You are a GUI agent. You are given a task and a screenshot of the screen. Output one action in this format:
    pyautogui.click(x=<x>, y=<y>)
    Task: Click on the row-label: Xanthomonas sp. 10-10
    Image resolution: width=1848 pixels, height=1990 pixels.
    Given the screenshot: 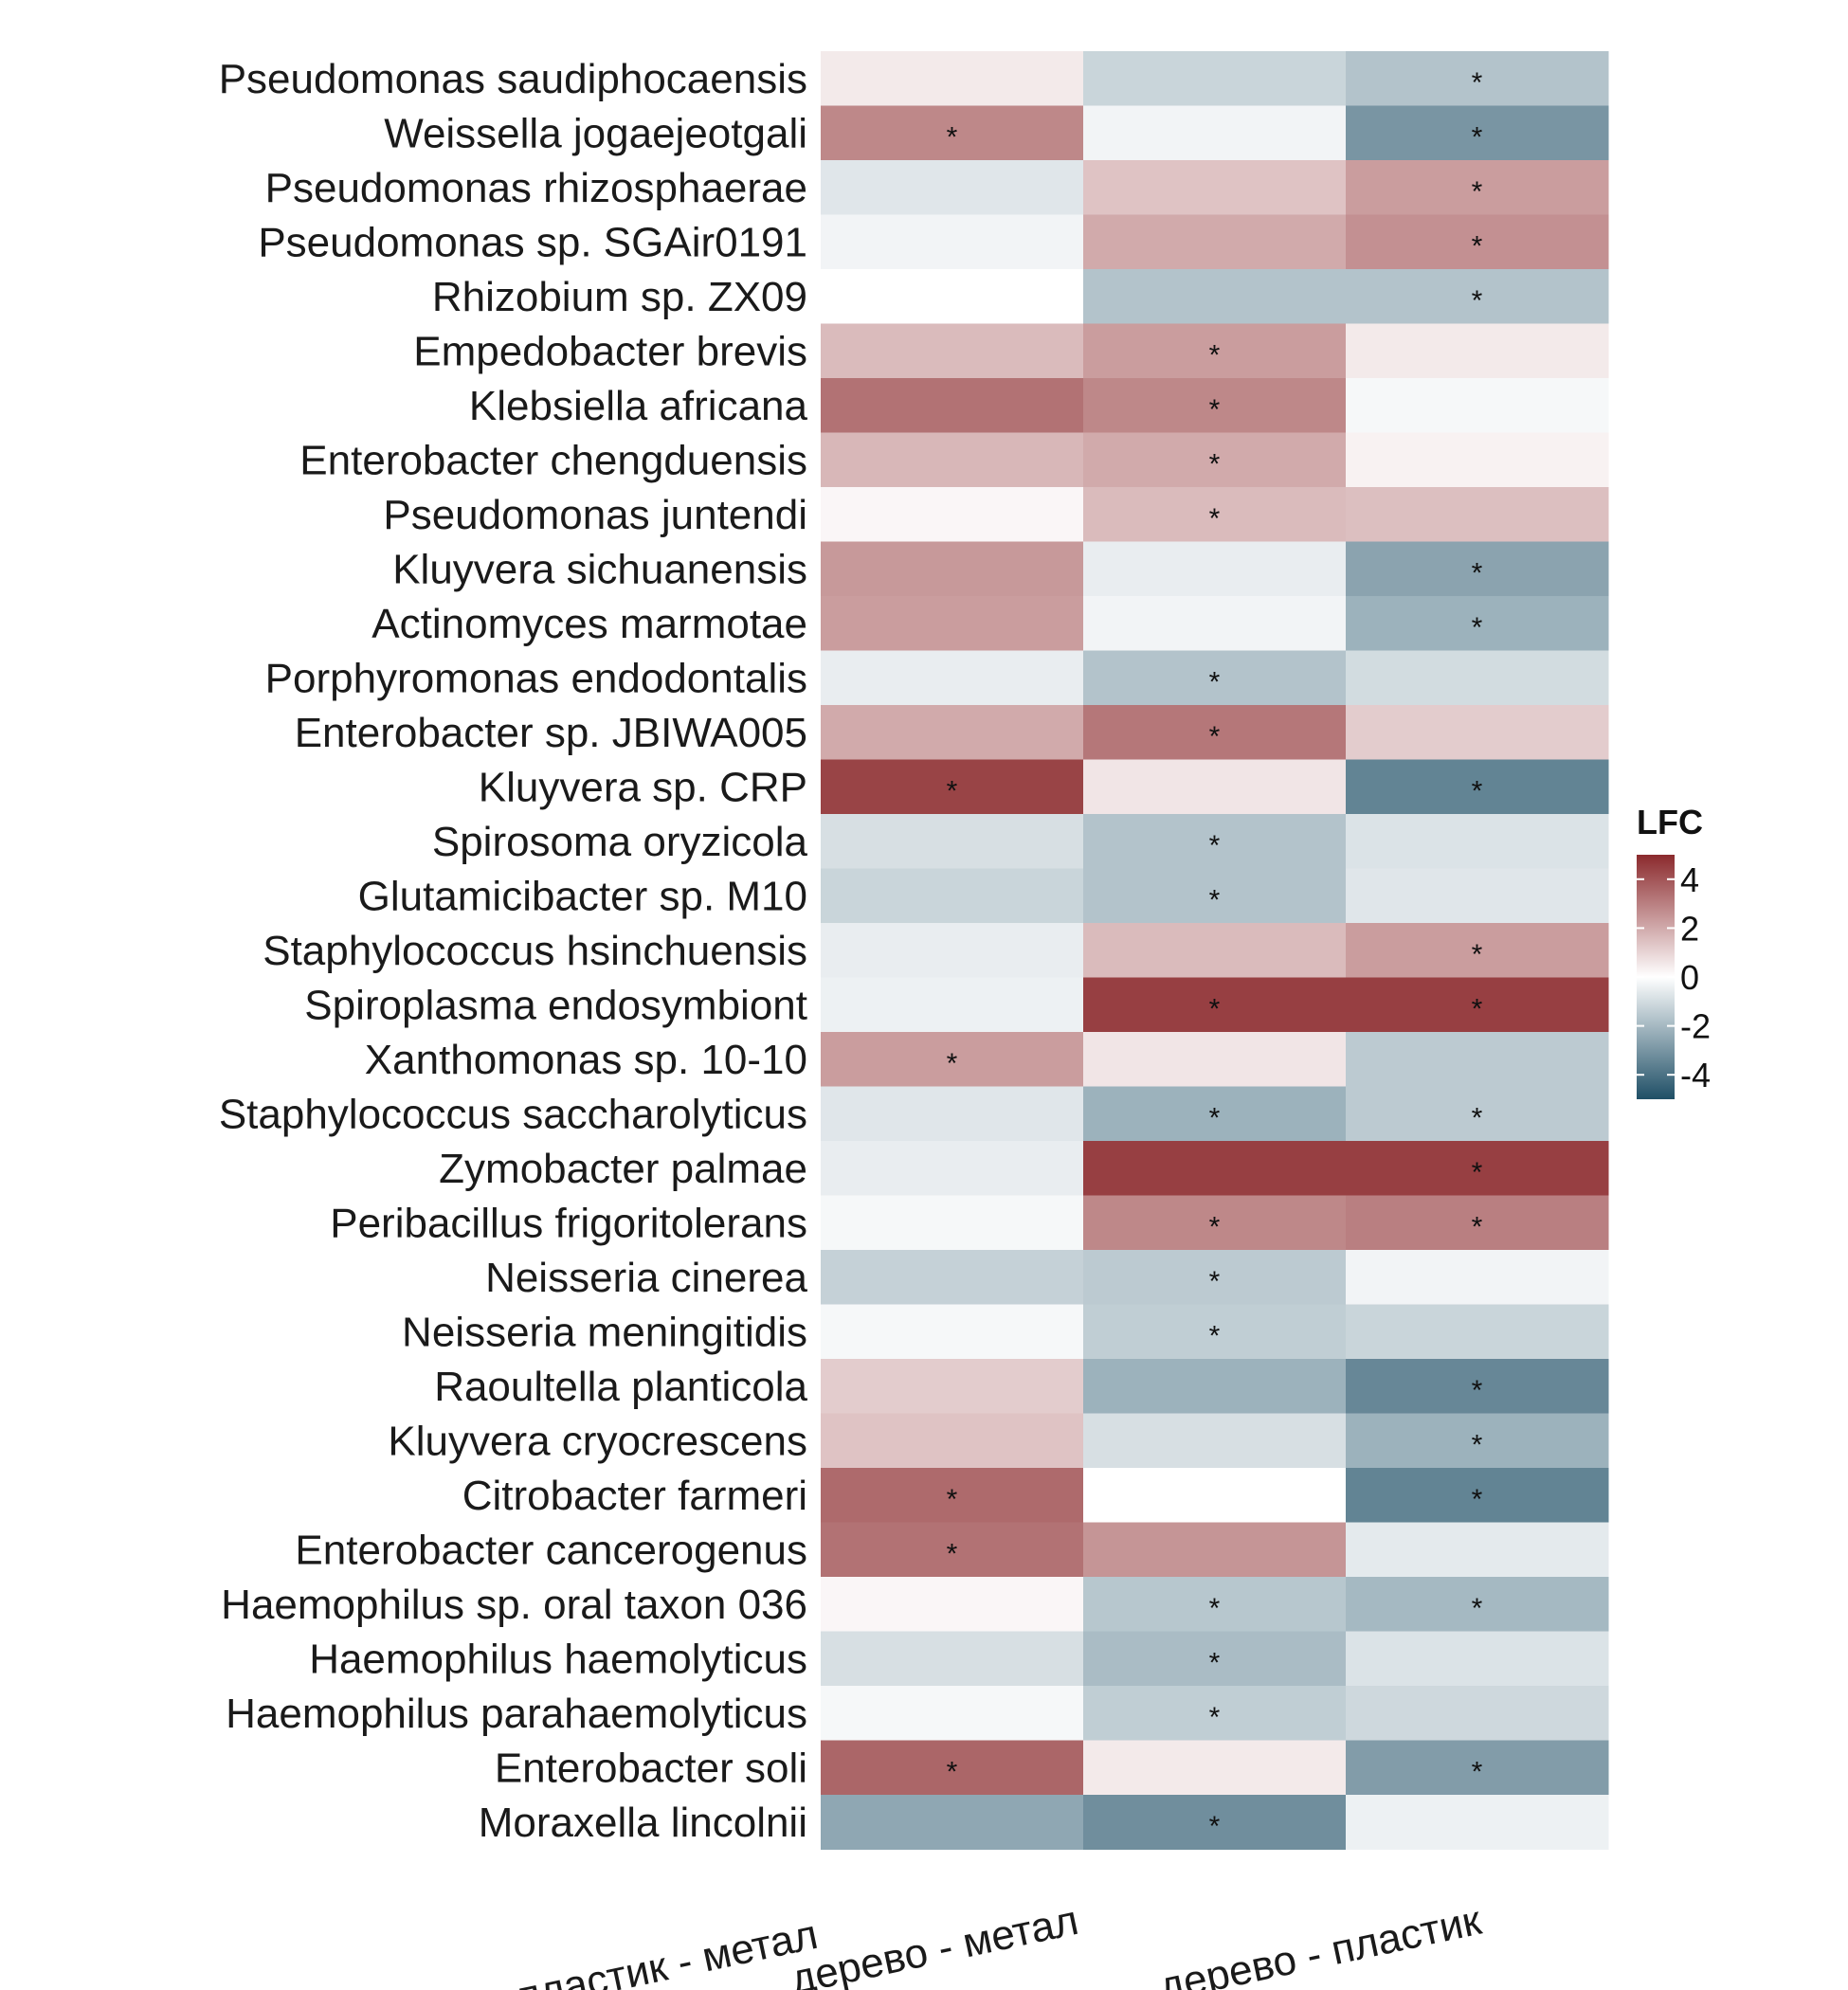 What is the action you would take?
    pyautogui.click(x=586, y=1060)
    